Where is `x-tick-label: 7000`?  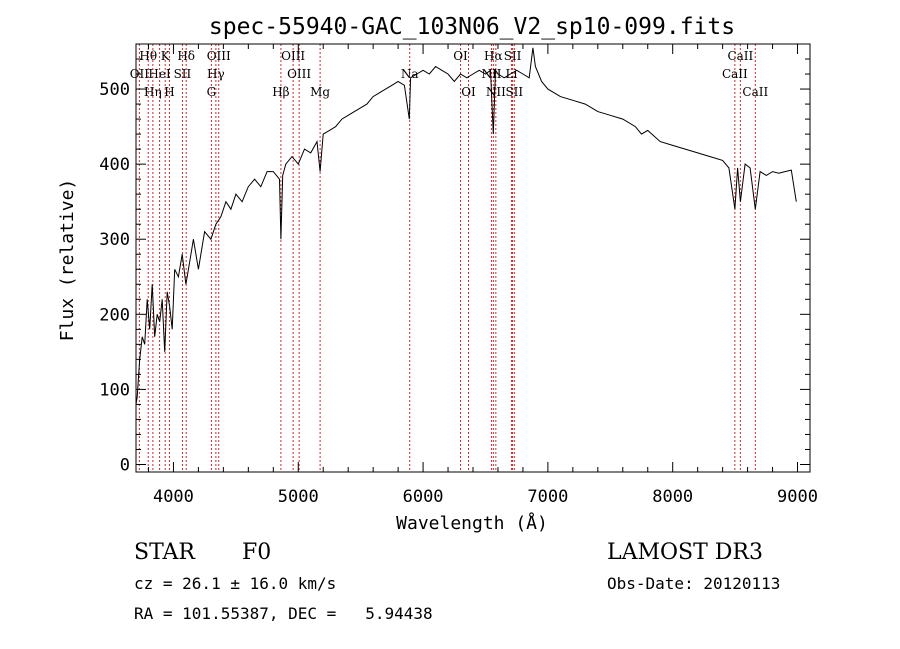
x-tick-label: 7000 is located at coordinates (547, 497).